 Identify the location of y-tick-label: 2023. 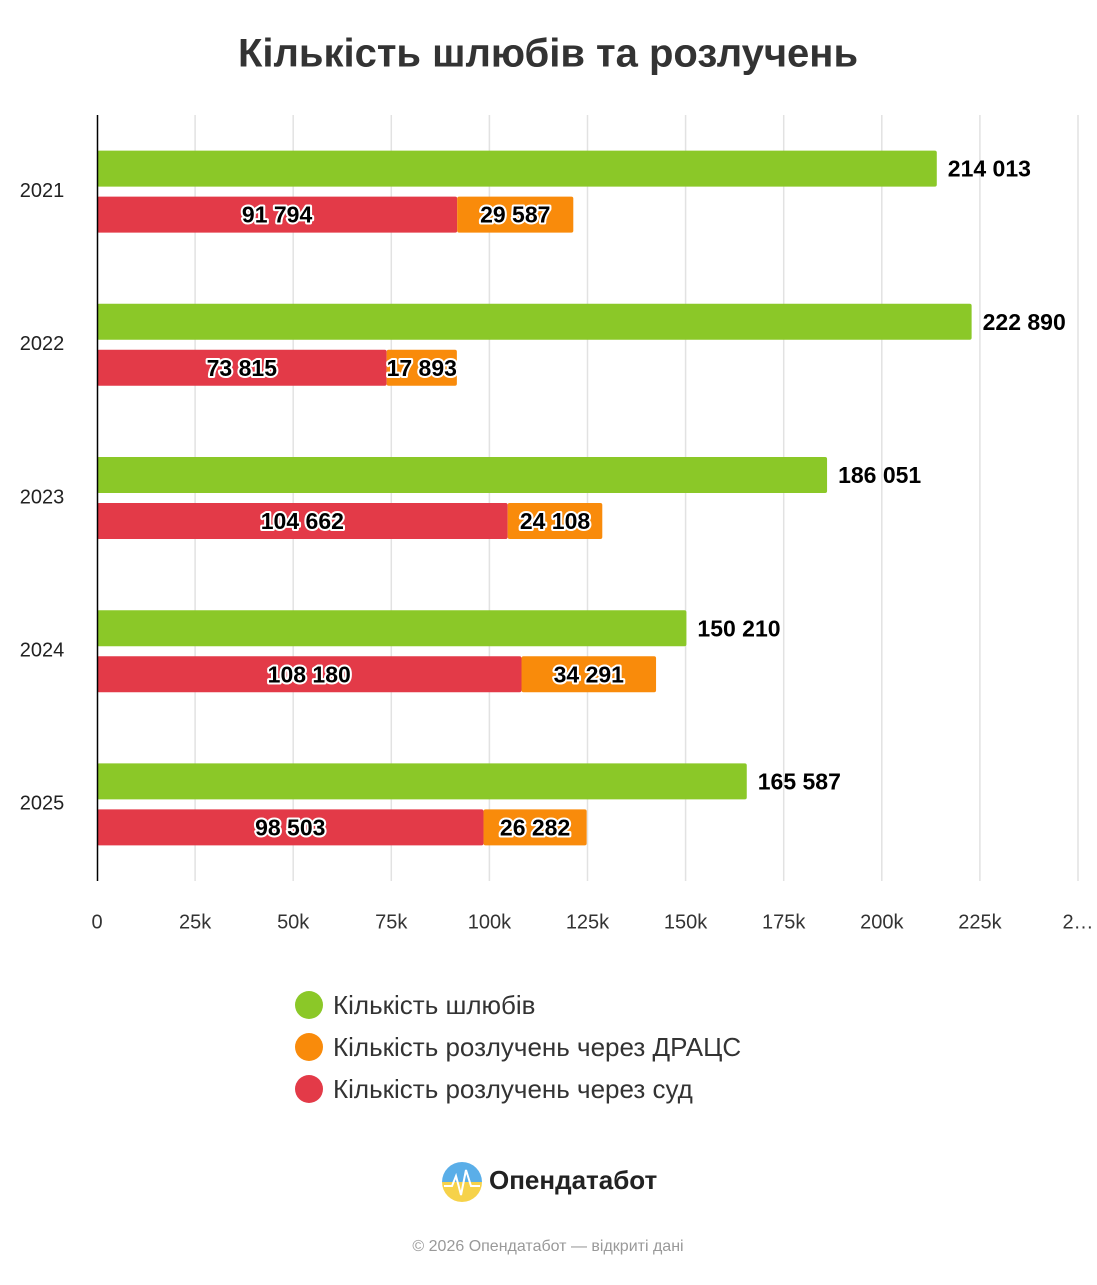
(42, 497).